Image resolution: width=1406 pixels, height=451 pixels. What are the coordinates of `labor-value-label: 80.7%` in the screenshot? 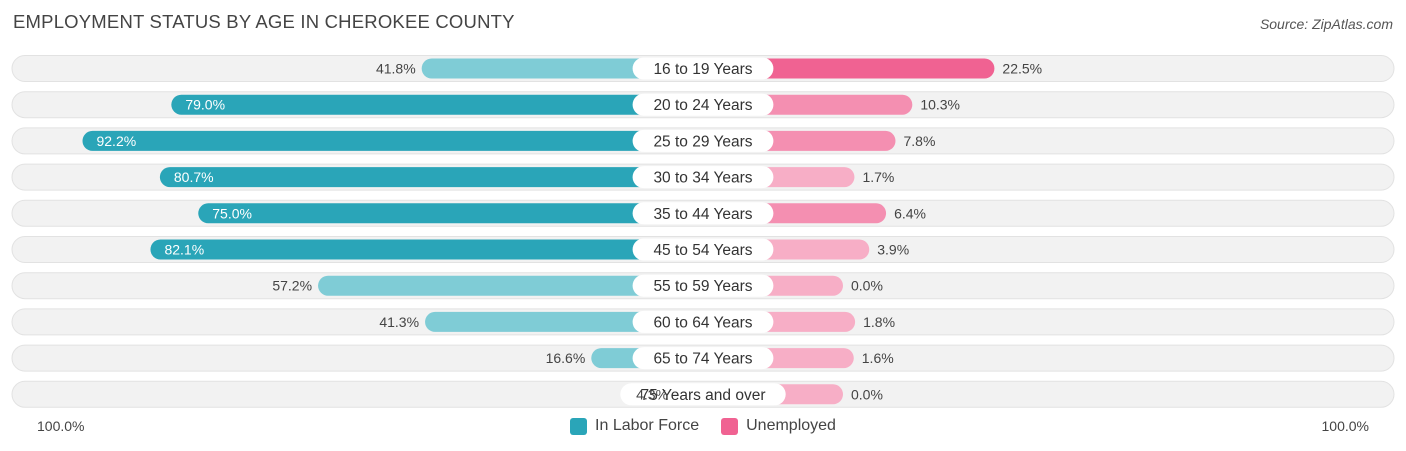 It's located at (194, 177).